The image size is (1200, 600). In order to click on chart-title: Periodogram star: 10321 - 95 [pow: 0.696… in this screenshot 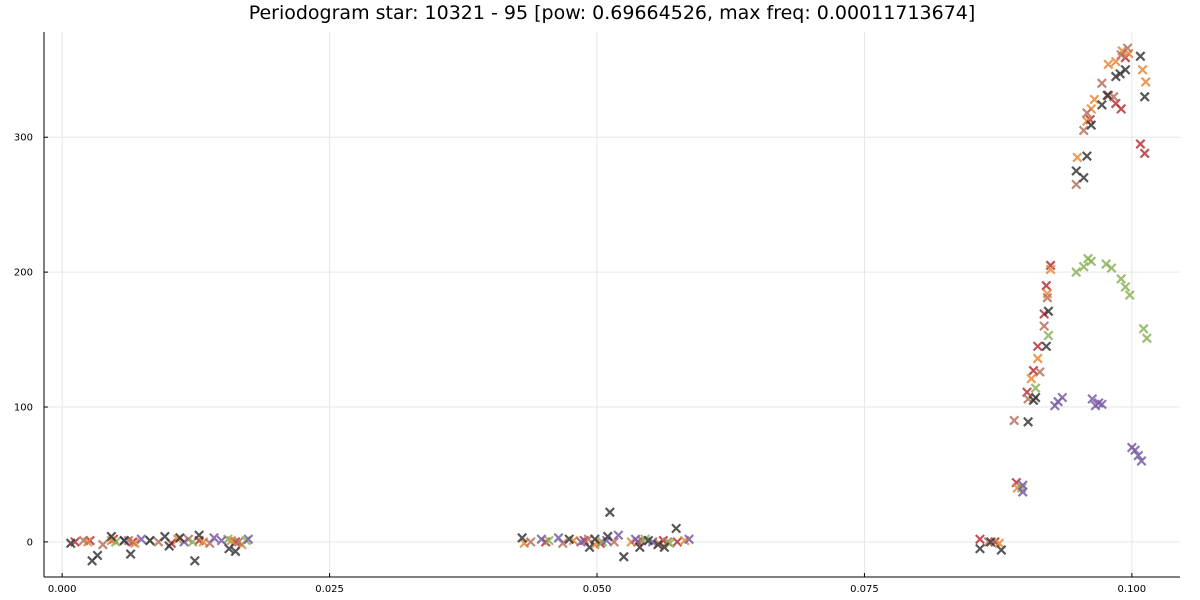, I will do `click(612, 13)`.